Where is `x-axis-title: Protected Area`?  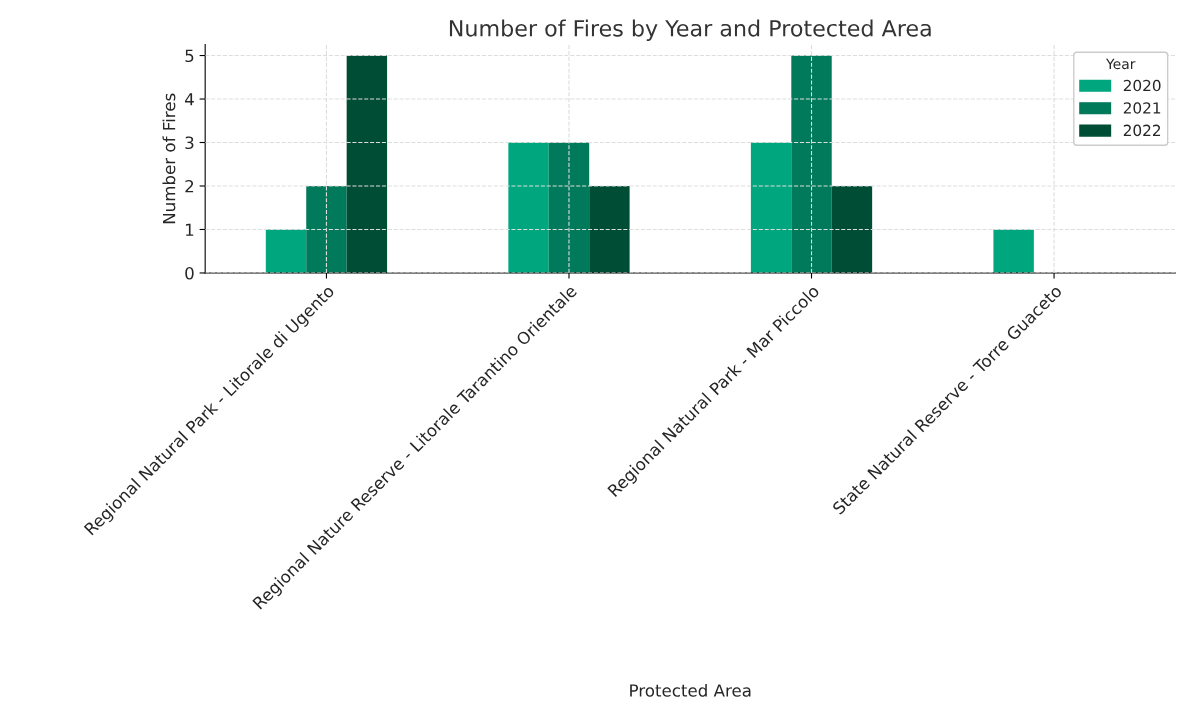
x-axis-title: Protected Area is located at coordinates (690, 690).